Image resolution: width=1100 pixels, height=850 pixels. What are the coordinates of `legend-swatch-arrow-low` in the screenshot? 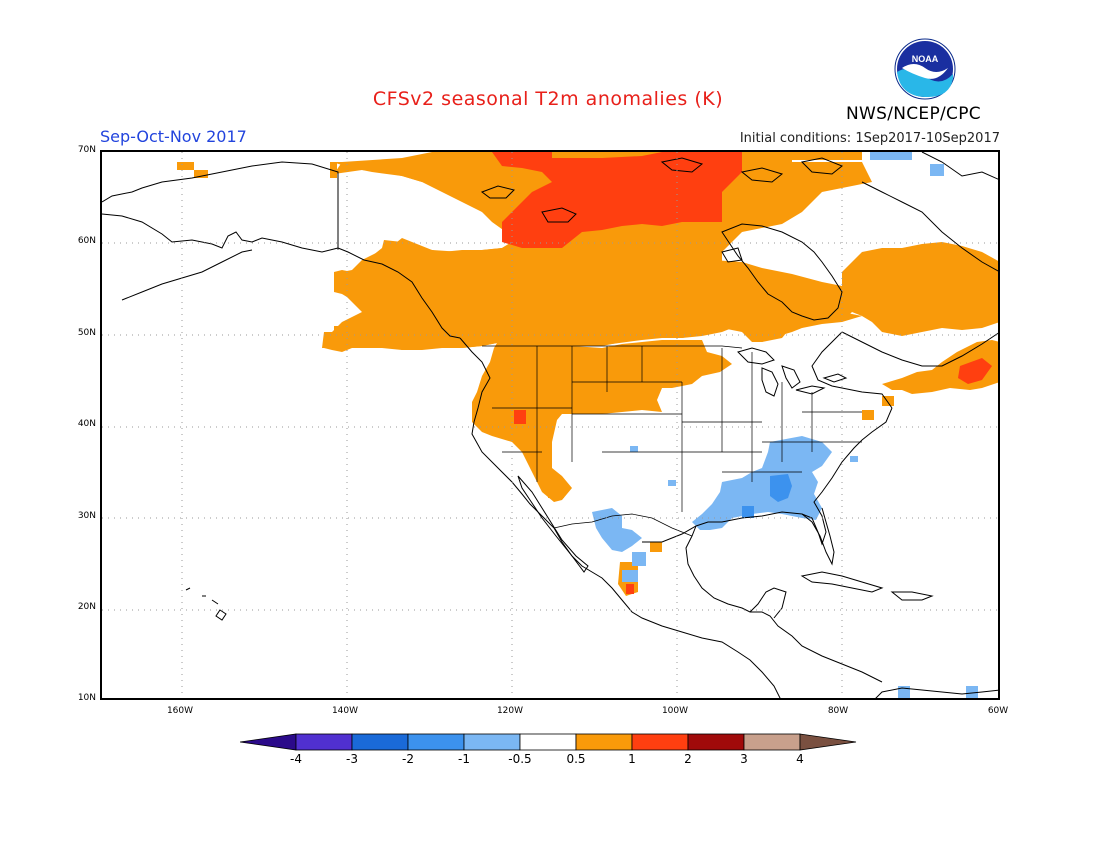 It's located at (268, 742).